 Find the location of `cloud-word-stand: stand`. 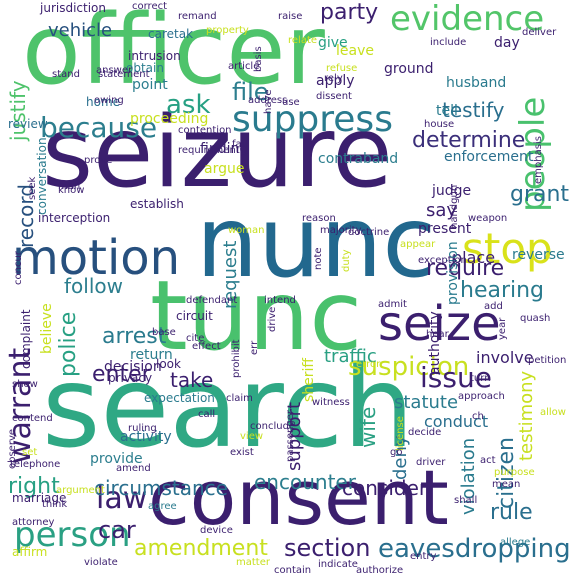

cloud-word-stand: stand is located at coordinates (66, 74).